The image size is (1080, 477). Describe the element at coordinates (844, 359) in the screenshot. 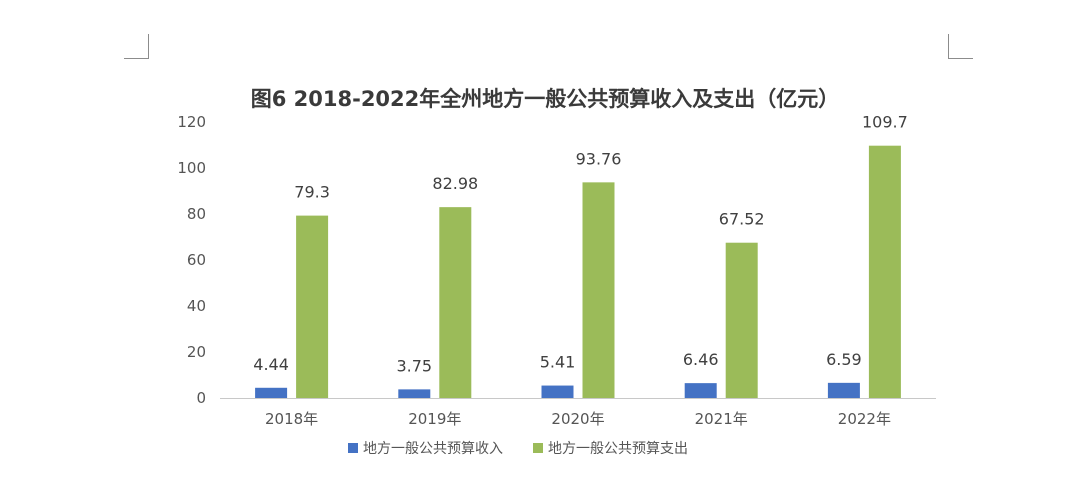

I see `data-label: 6.59` at that location.